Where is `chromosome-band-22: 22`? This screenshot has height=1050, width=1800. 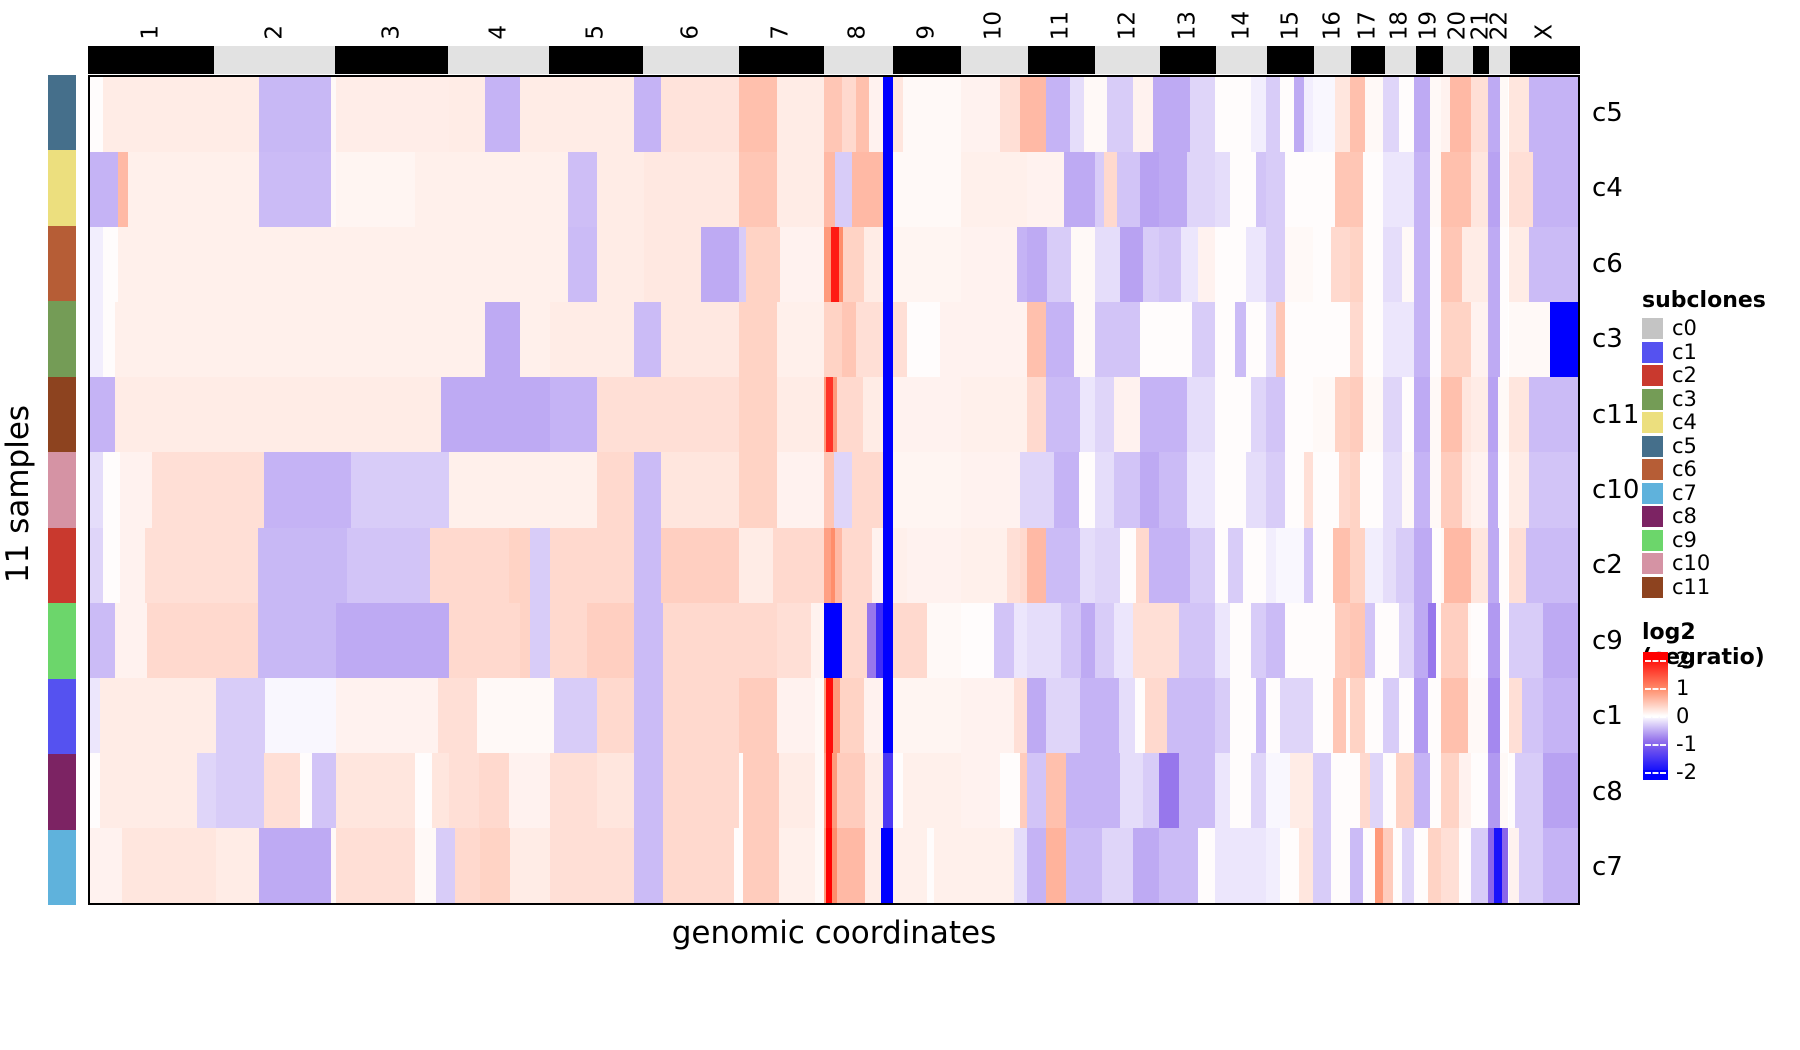
chromosome-band-22: 22 is located at coordinates (1499, 42).